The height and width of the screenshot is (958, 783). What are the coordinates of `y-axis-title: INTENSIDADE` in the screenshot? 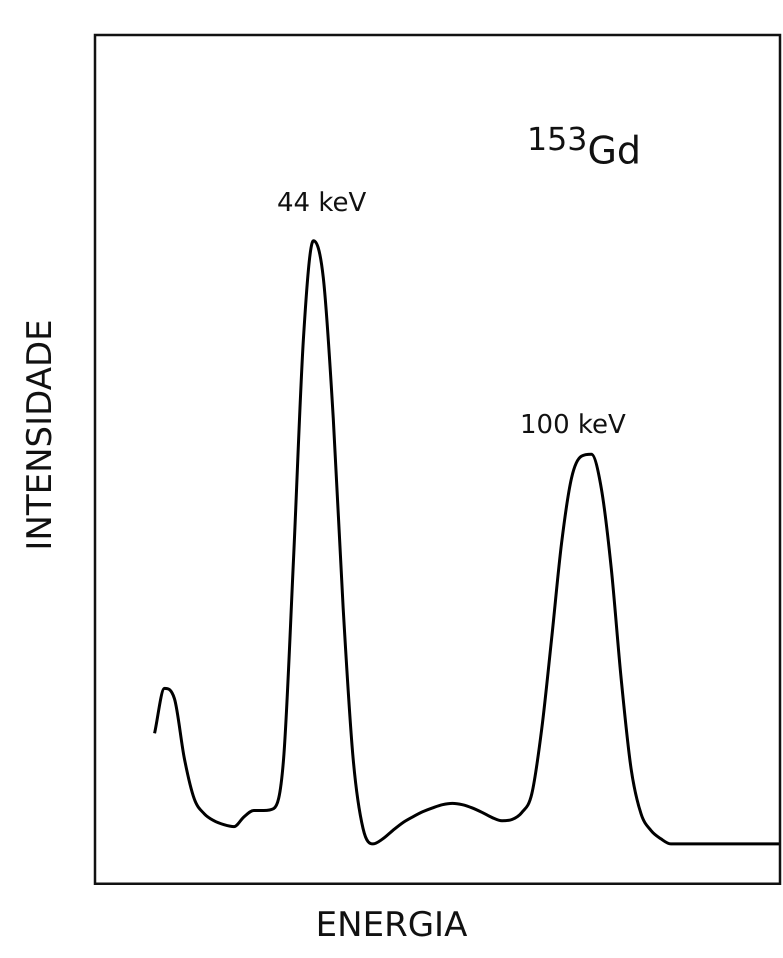 It's located at (40, 435).